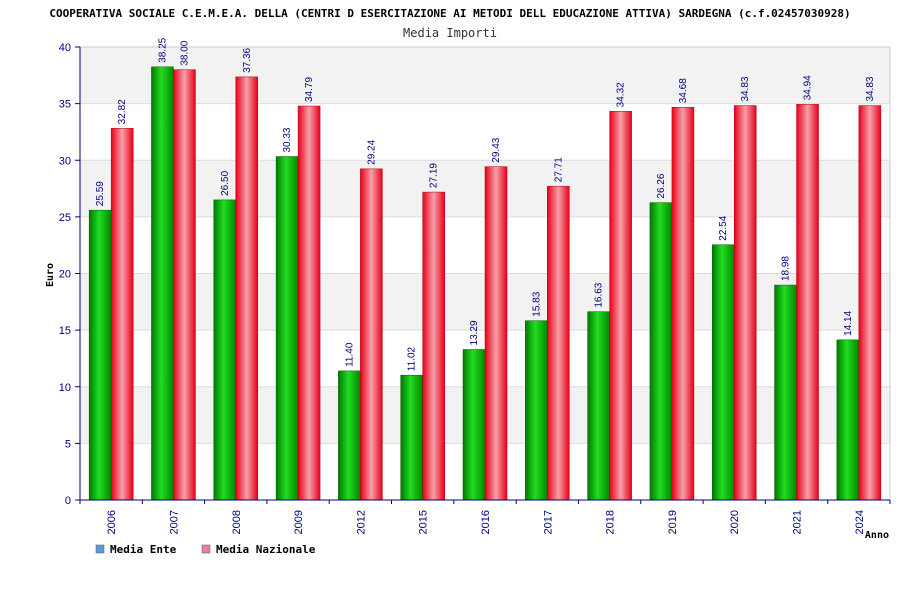  I want to click on y-tick-label: 10, so click(65, 388).